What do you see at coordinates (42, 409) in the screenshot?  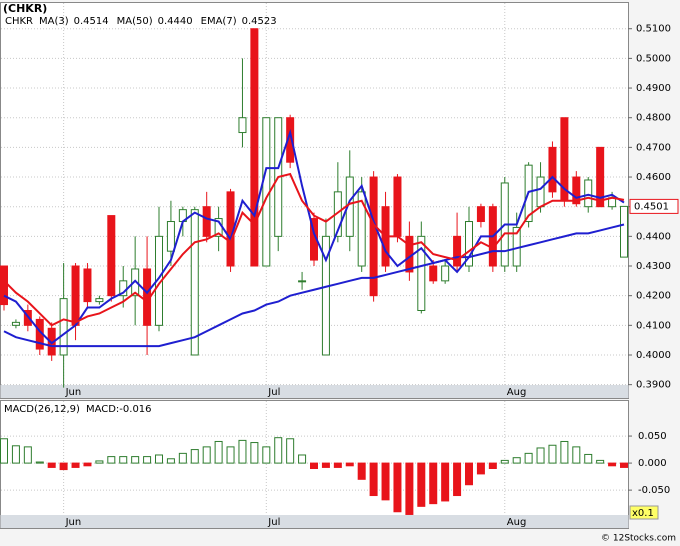 I see `macd-title: MACD(26,12,9)` at bounding box center [42, 409].